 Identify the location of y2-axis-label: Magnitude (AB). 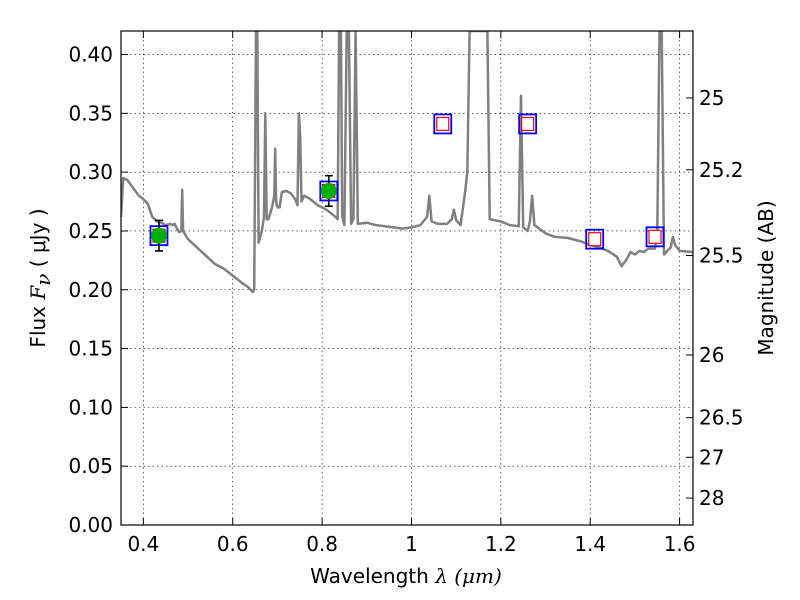
(766, 277).